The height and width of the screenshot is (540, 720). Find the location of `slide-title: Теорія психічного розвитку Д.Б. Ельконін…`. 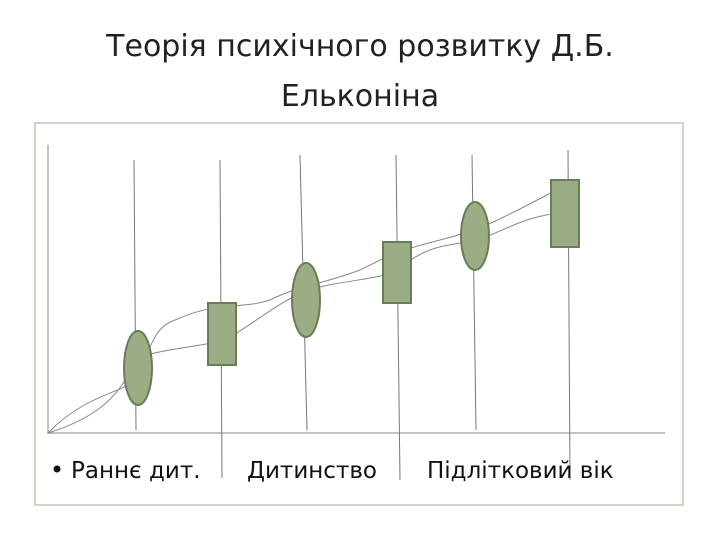

slide-title: Теорія психічного розвитку Д.Б. Ельконін… is located at coordinates (360, 71).